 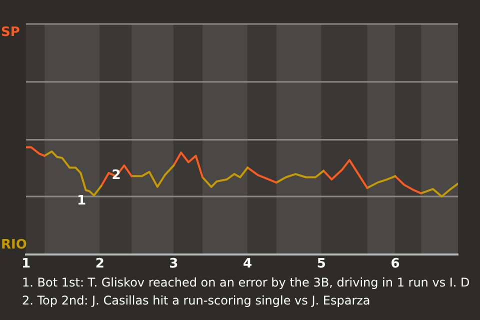 I want to click on annotation: 1, so click(x=81, y=201).